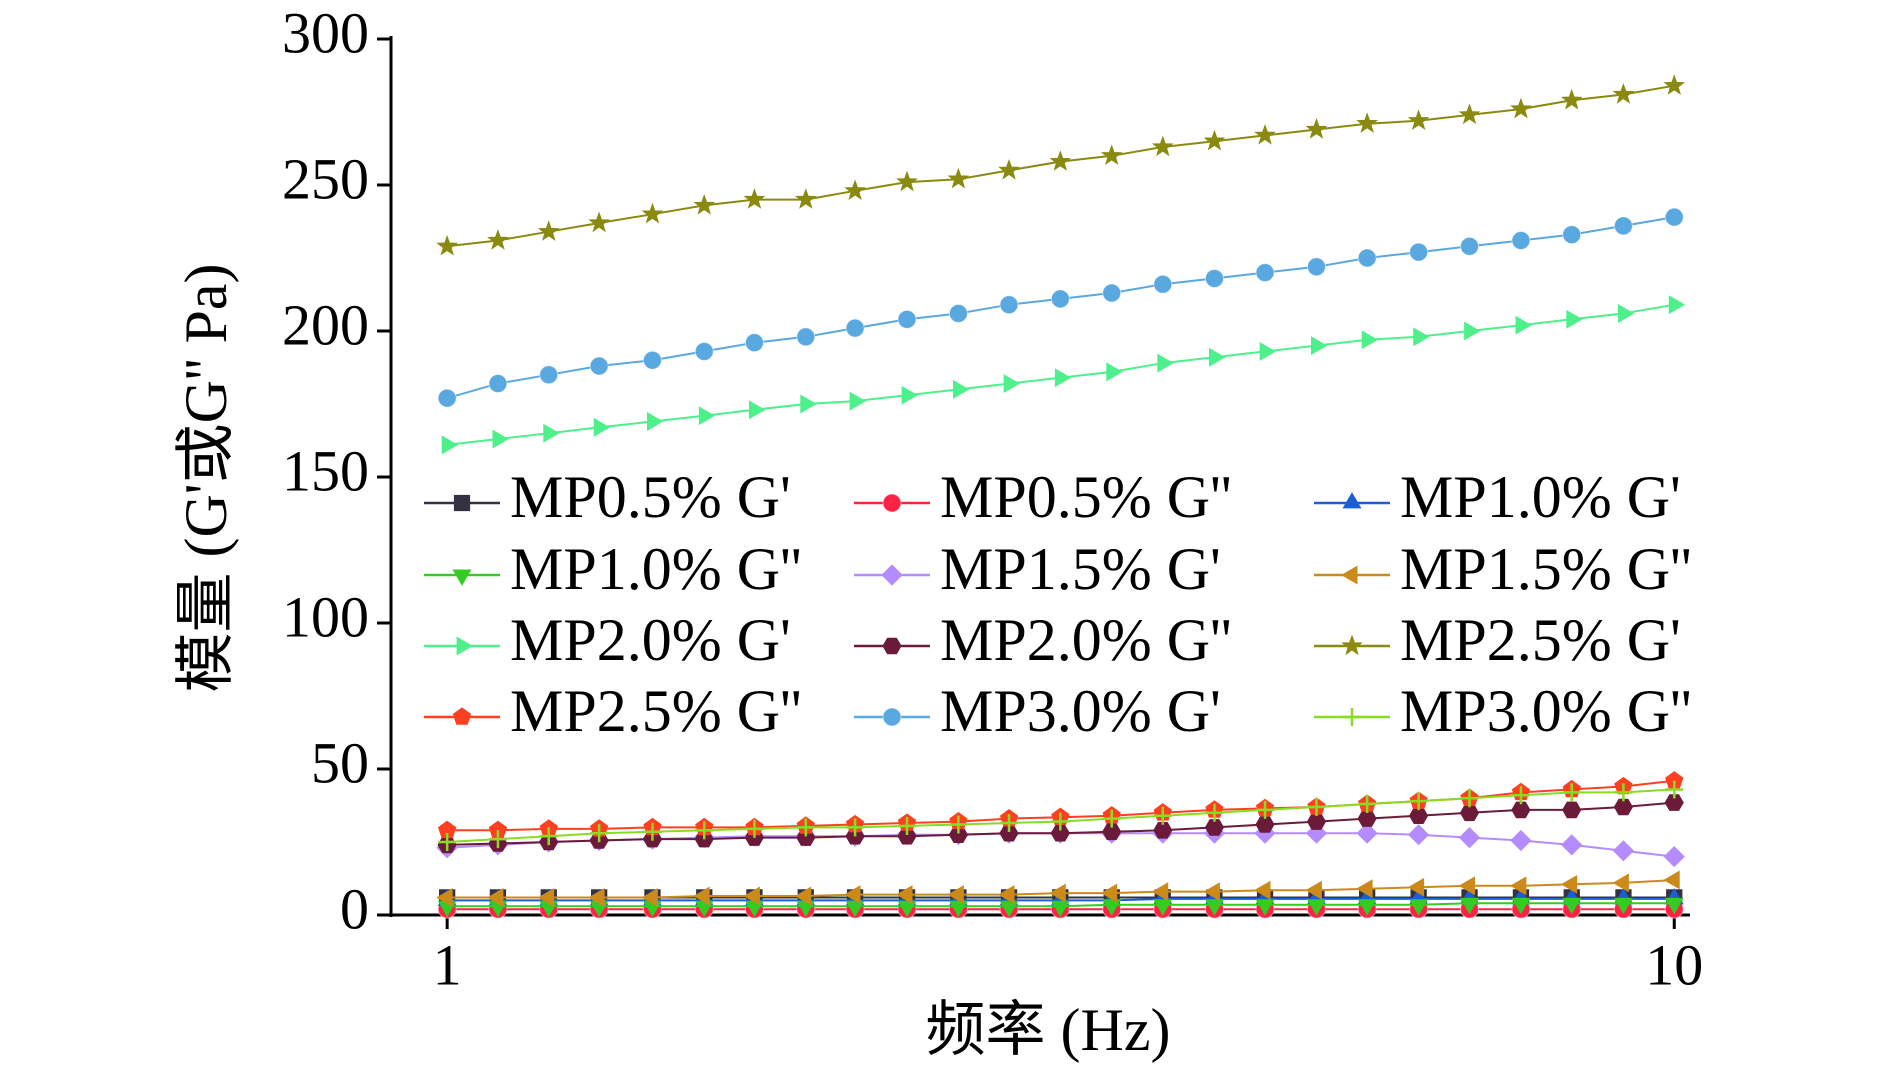 Image resolution: width=1890 pixels, height=1075 pixels. I want to click on y-tick-label: 200, so click(325, 324).